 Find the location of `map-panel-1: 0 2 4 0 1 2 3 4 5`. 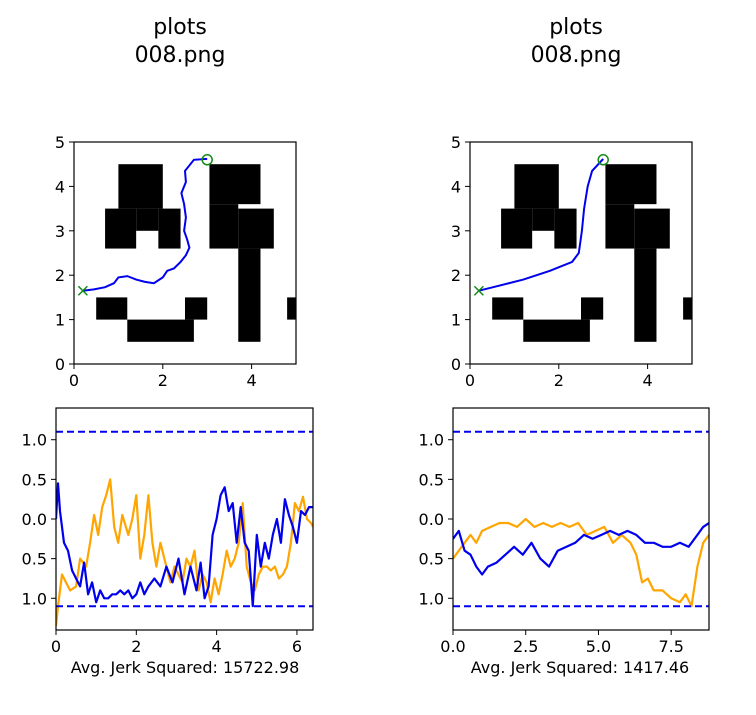

map-panel-1: 0 2 4 0 1 2 3 4 5 is located at coordinates (176, 261).